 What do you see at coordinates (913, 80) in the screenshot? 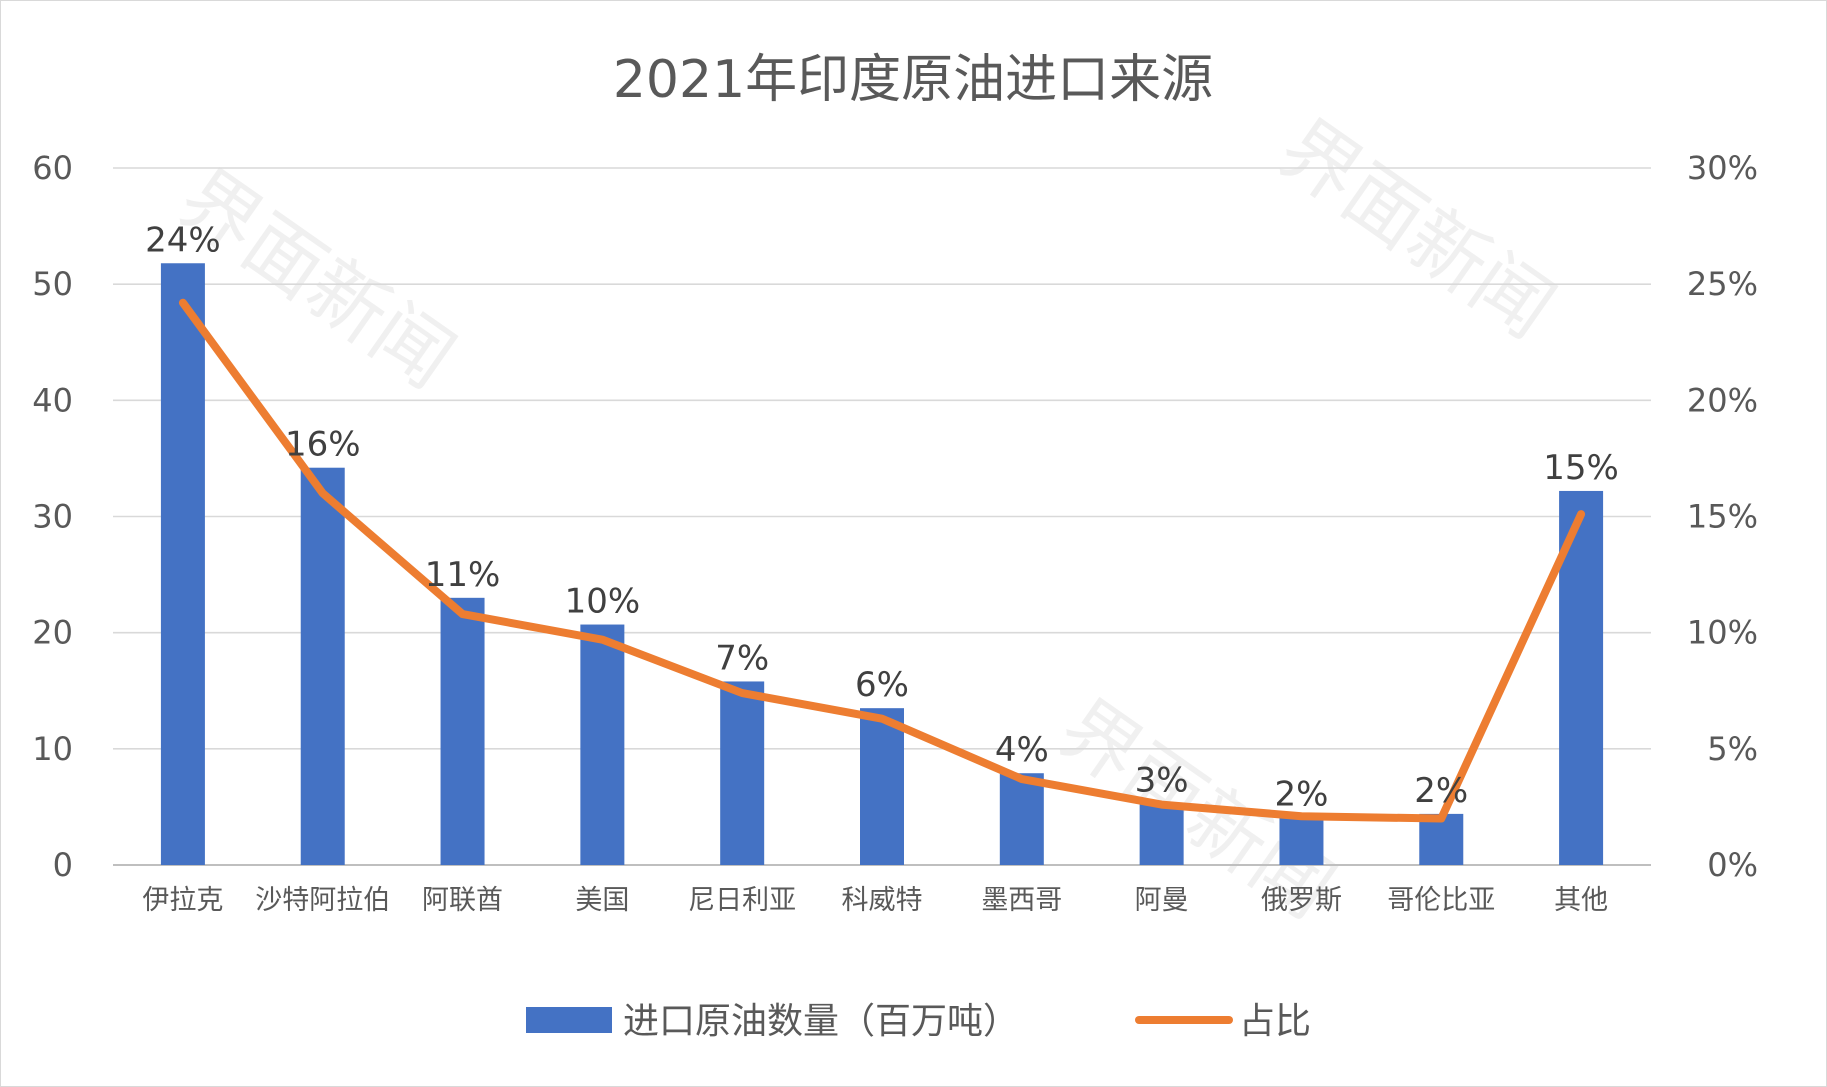
I see `chart-title: 2021年印度原油进口来源` at bounding box center [913, 80].